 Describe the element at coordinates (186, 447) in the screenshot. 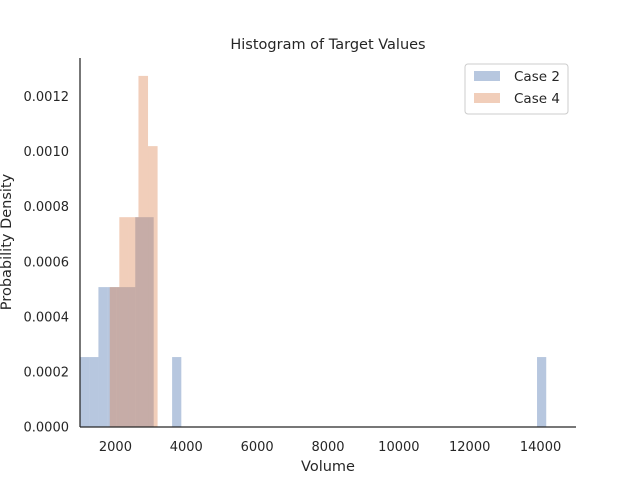

I see `x-tick-label: 4000` at that location.